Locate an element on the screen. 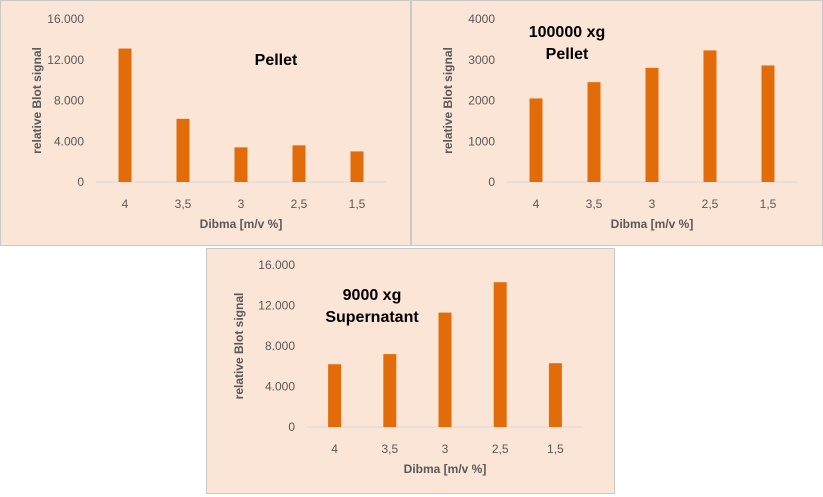  y-tick-label: 3000 is located at coordinates (481, 60).